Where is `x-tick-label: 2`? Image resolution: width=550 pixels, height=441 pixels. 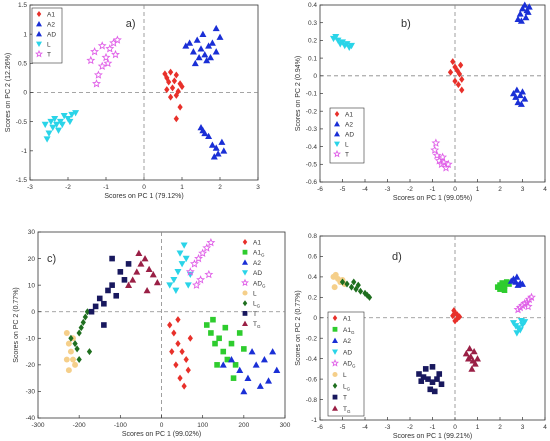 x-tick-label: 2 is located at coordinates (500, 427).